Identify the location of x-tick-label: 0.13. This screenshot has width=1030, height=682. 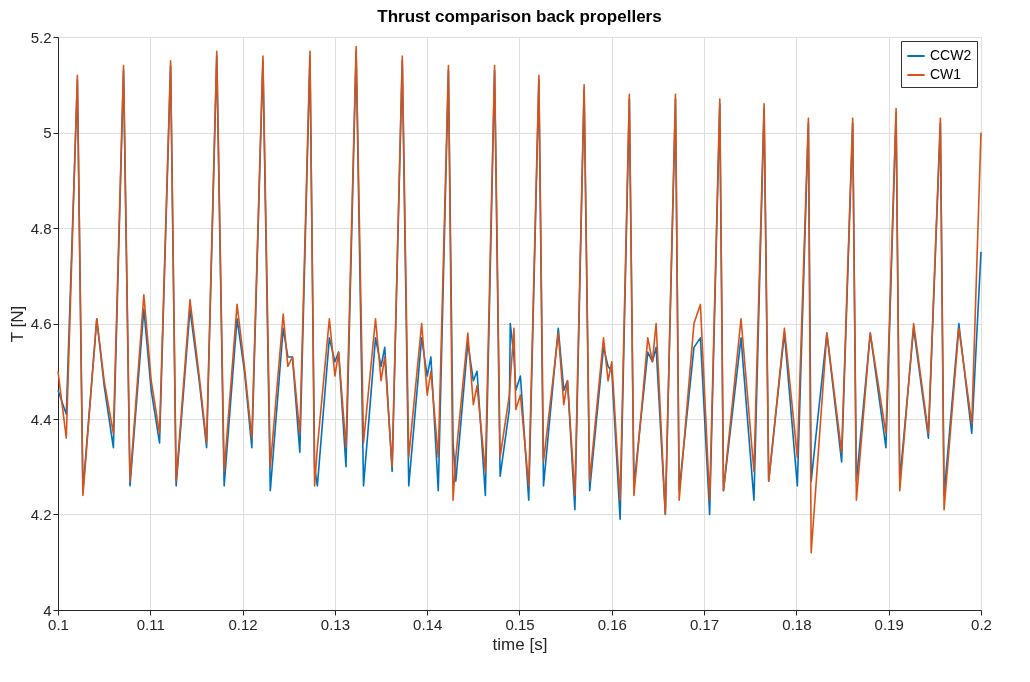
(335, 624).